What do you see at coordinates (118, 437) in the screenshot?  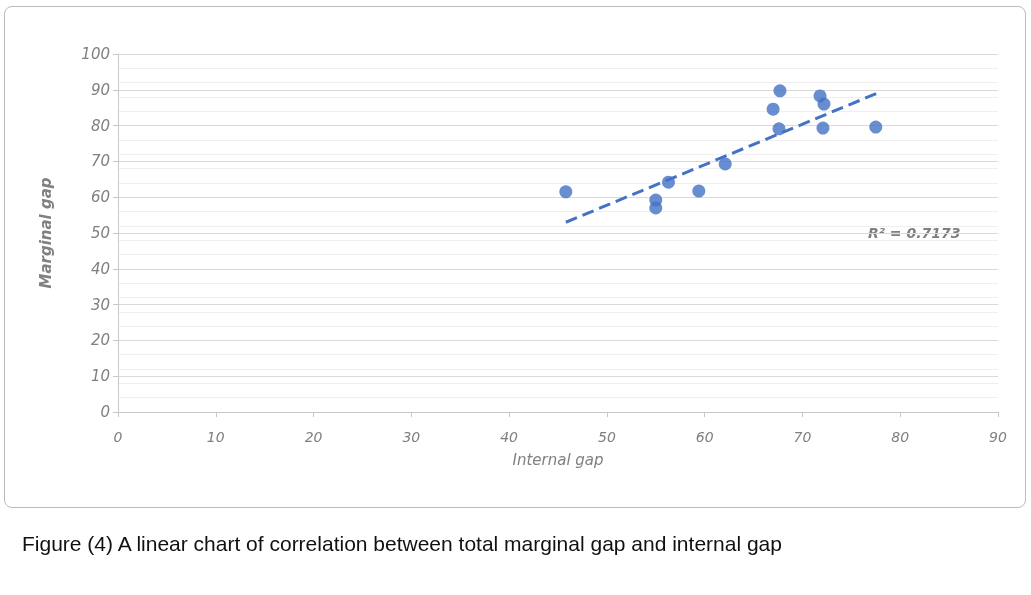 I see `x-tick-label: 0` at bounding box center [118, 437].